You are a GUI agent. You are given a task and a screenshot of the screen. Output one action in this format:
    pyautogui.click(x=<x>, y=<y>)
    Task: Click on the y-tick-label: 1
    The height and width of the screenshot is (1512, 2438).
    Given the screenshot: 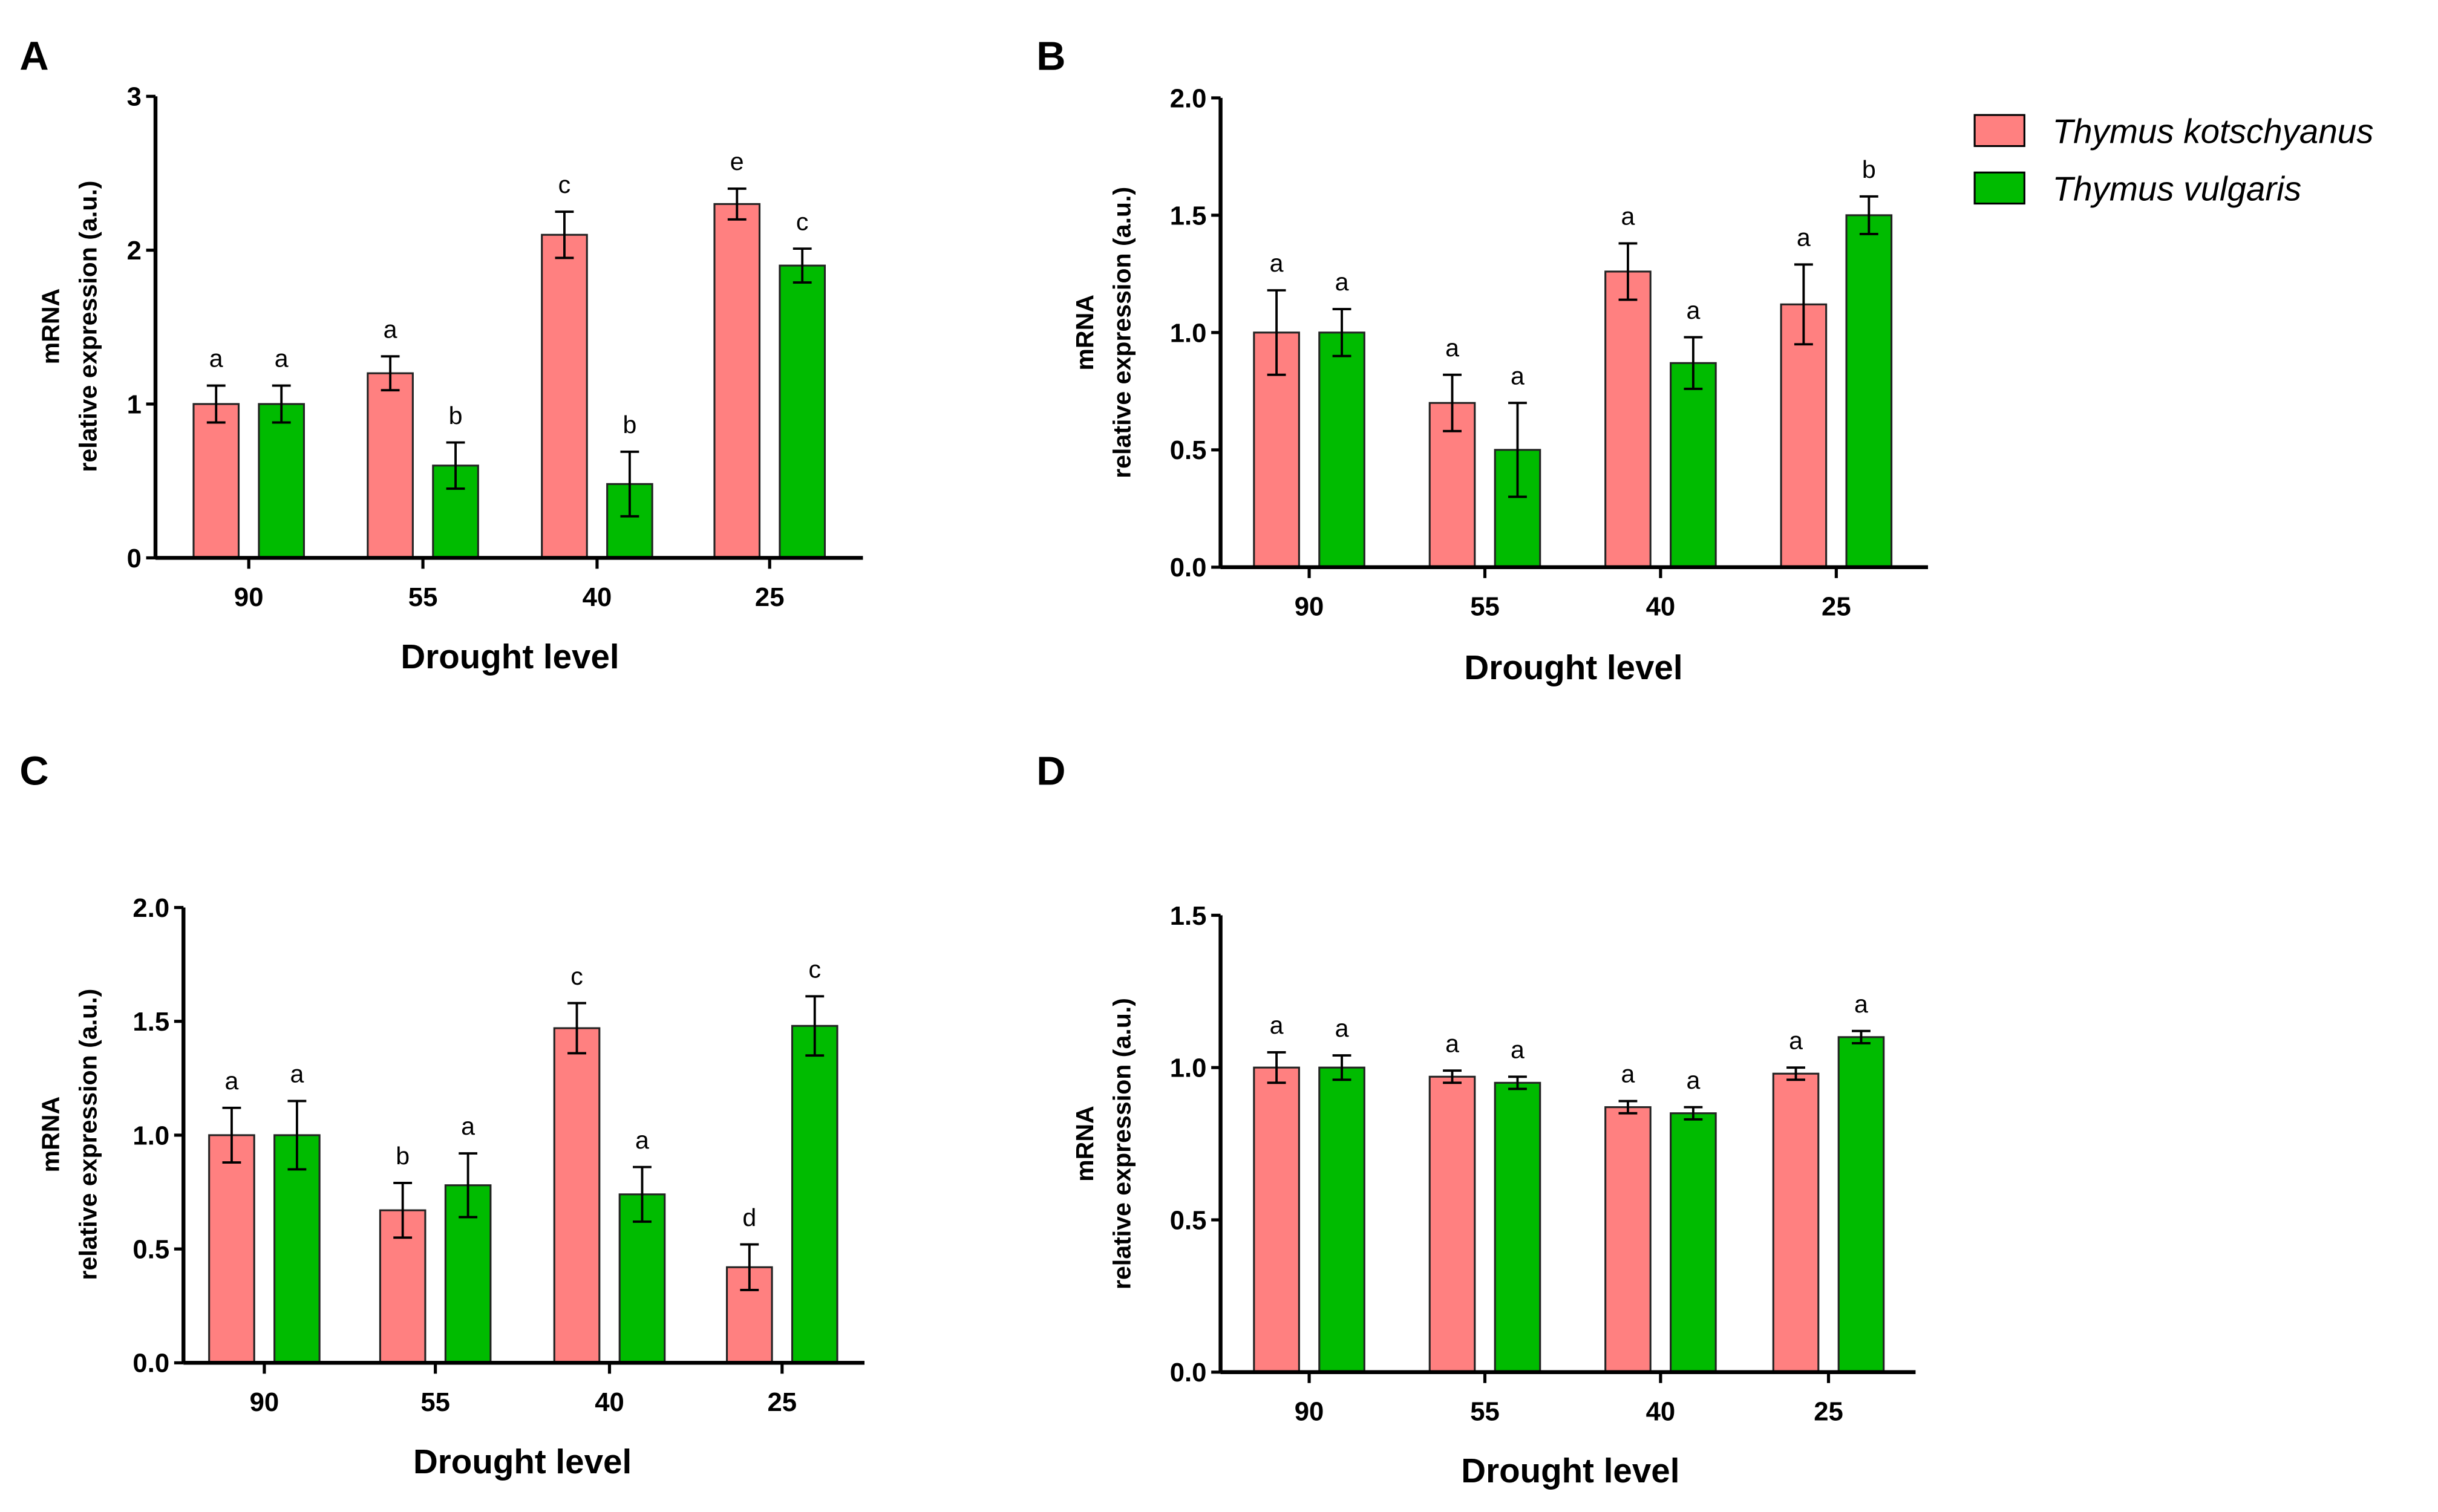 What is the action you would take?
    pyautogui.click(x=134, y=404)
    